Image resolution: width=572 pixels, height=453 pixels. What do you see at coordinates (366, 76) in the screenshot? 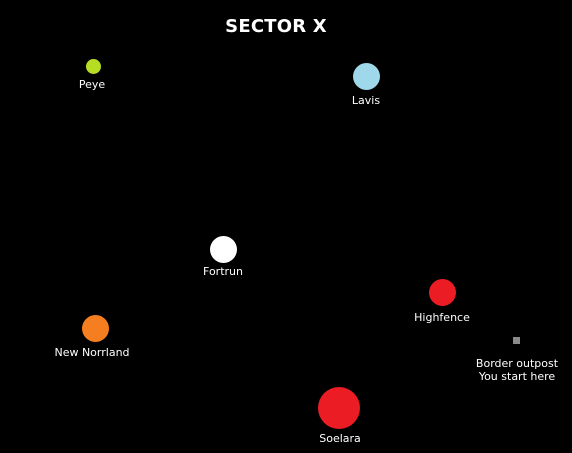
I see `planet-lavis` at bounding box center [366, 76].